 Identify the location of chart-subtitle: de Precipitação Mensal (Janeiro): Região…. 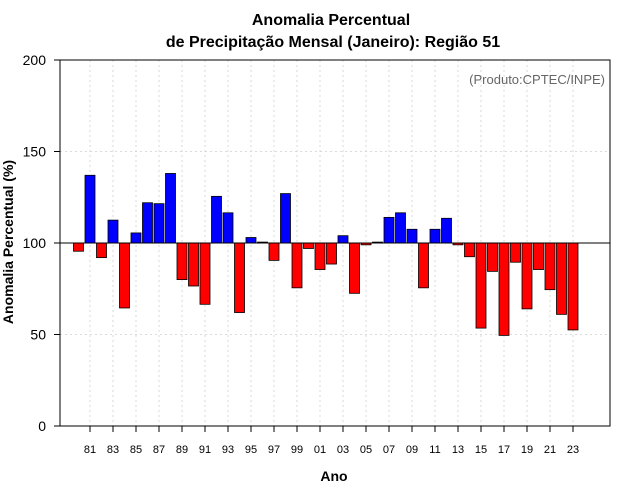
(333, 42).